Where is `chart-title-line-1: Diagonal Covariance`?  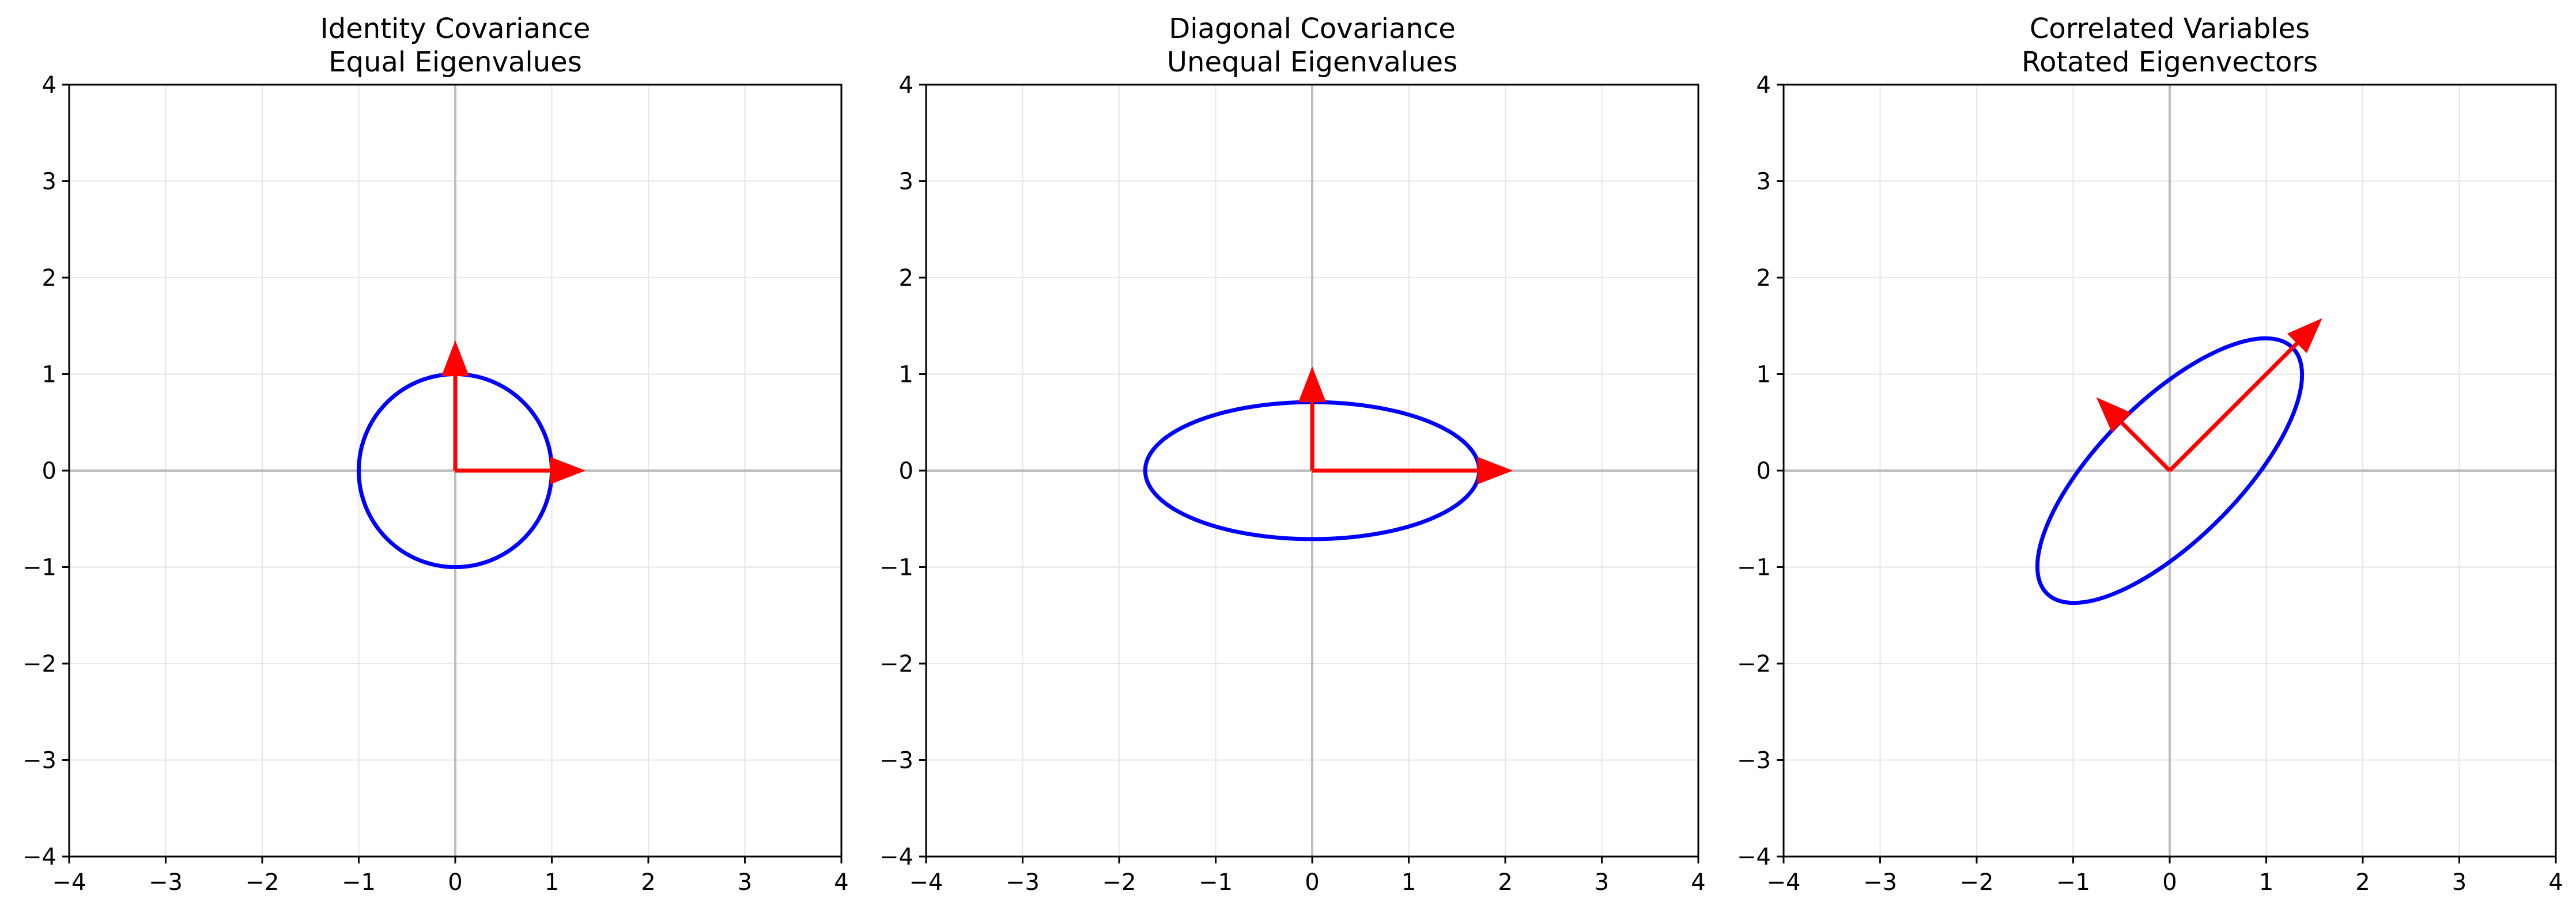 chart-title-line-1: Diagonal Covariance is located at coordinates (1313, 29).